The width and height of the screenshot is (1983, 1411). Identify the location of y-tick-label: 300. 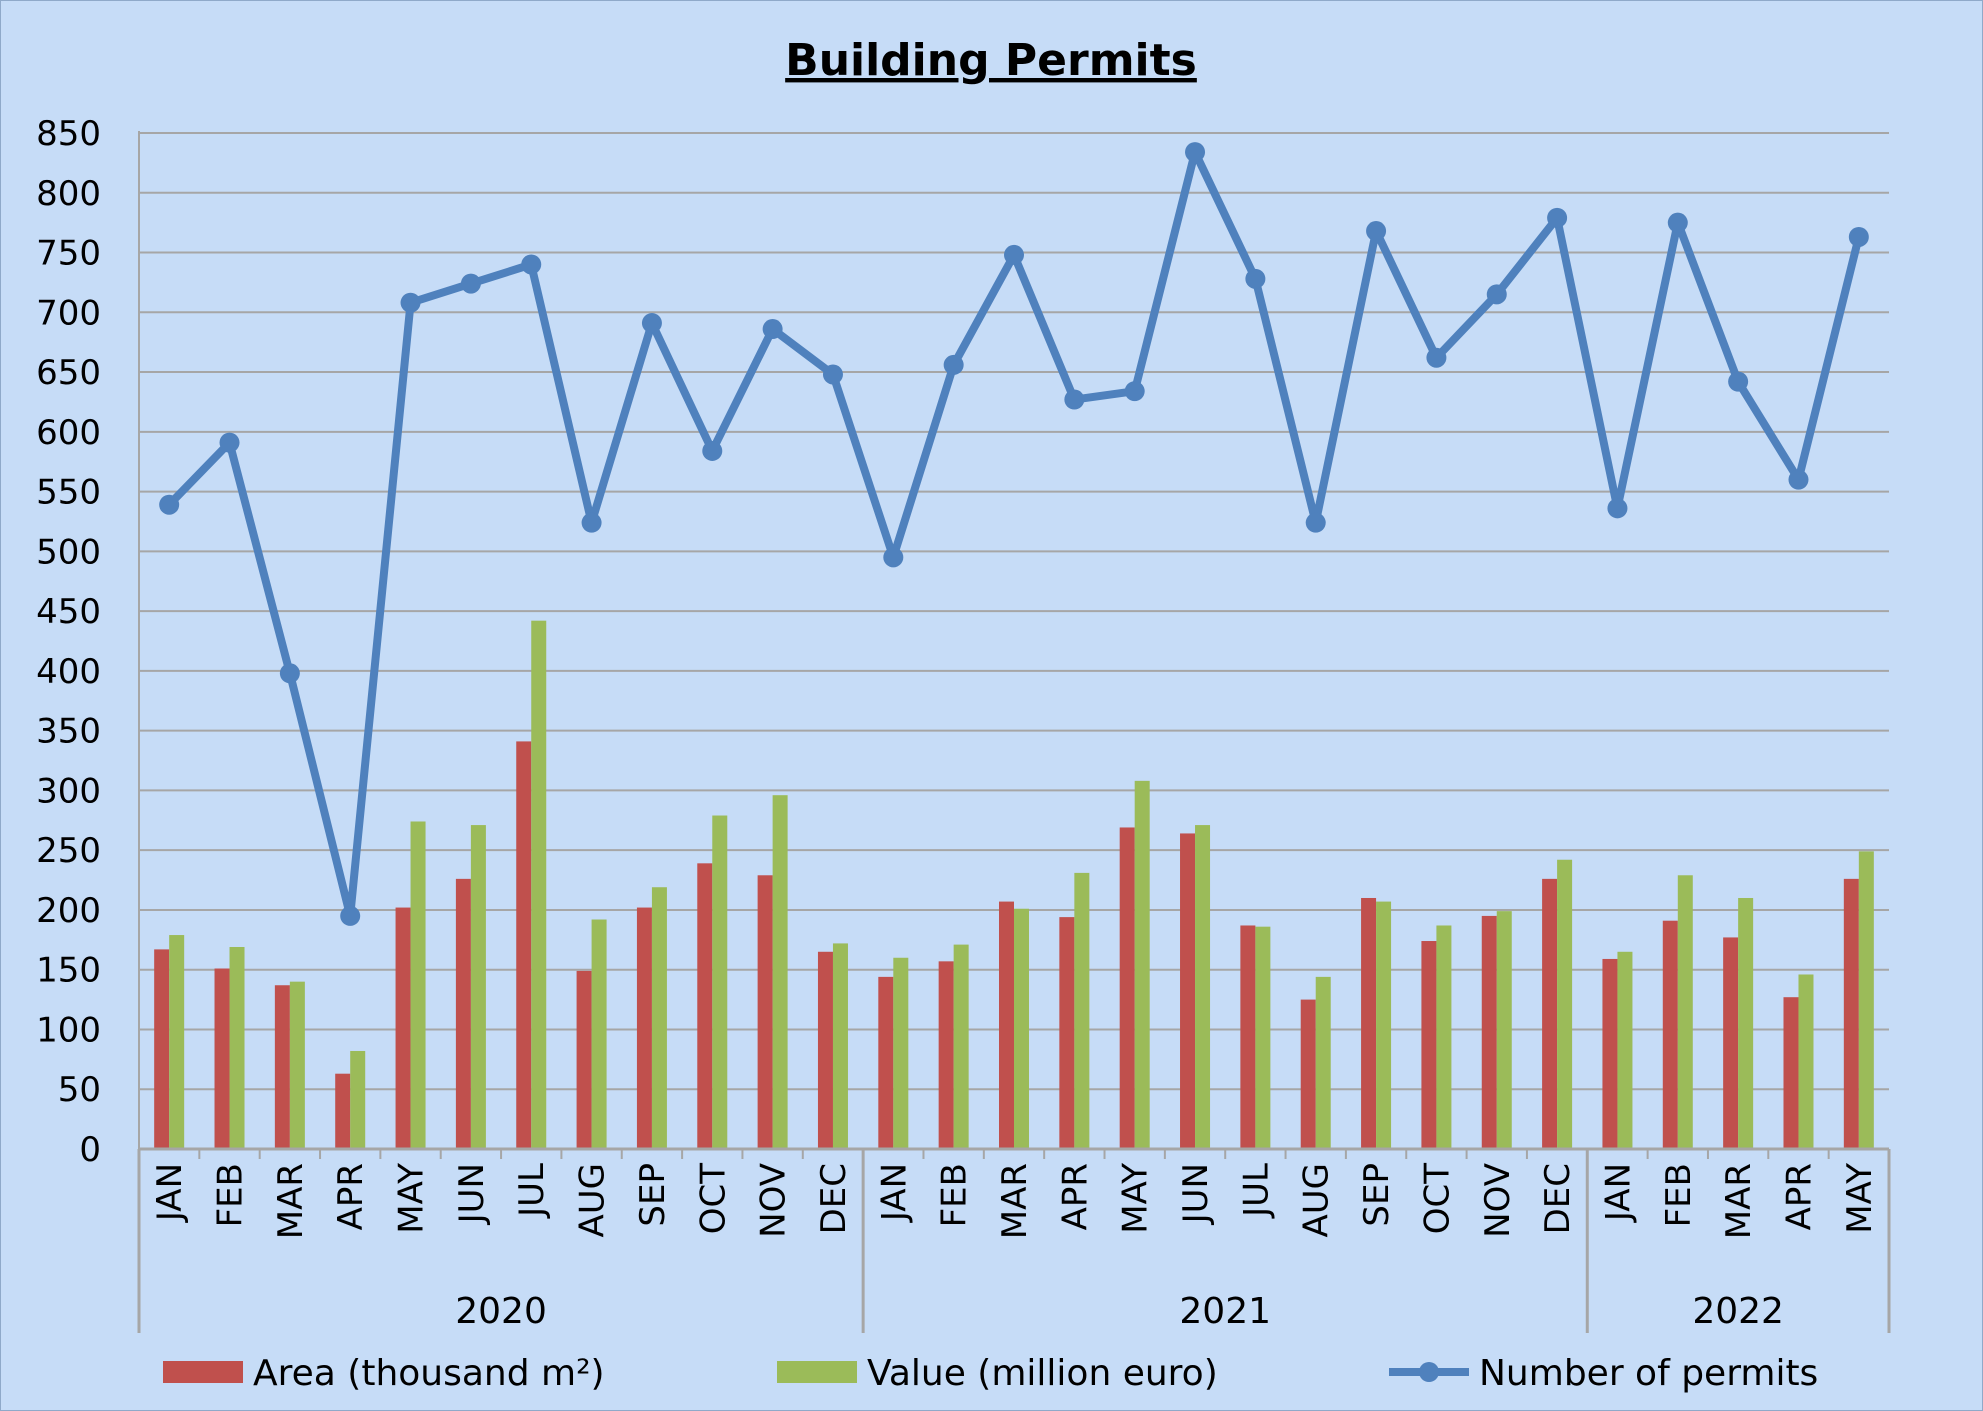
(68, 791).